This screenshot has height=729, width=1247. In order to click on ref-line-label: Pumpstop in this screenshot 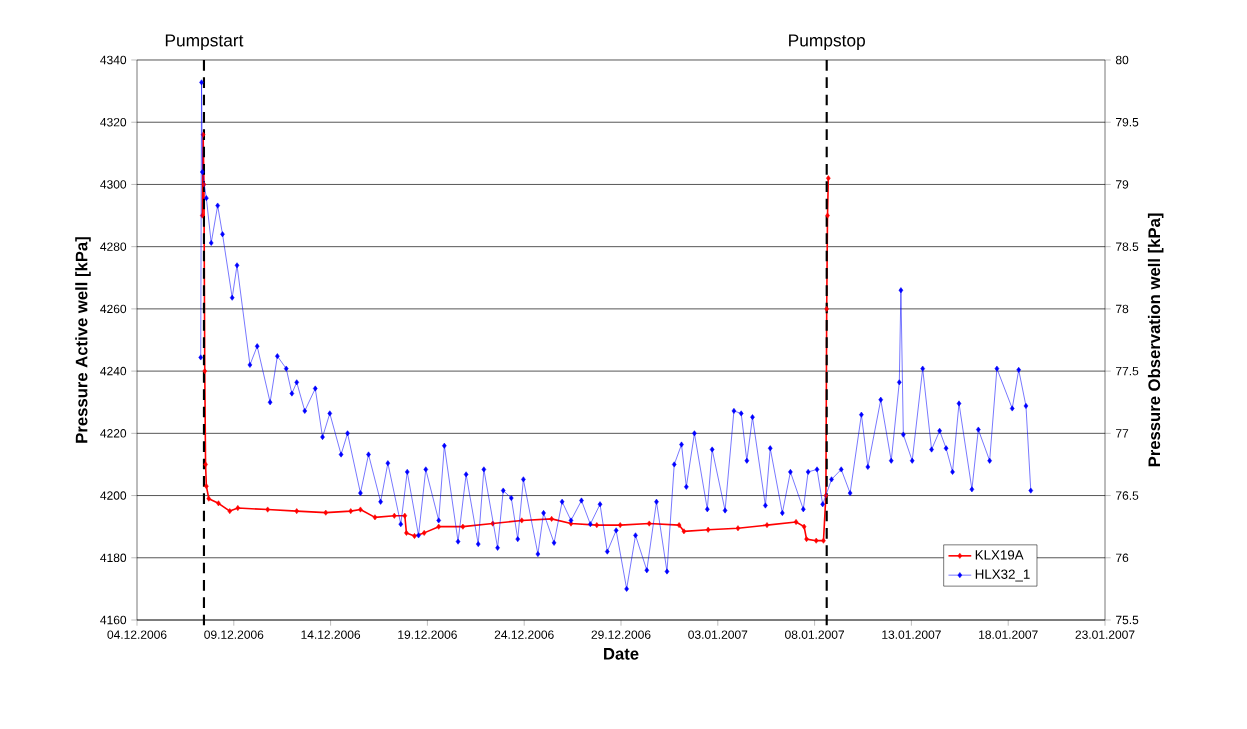, I will do `click(827, 42)`.